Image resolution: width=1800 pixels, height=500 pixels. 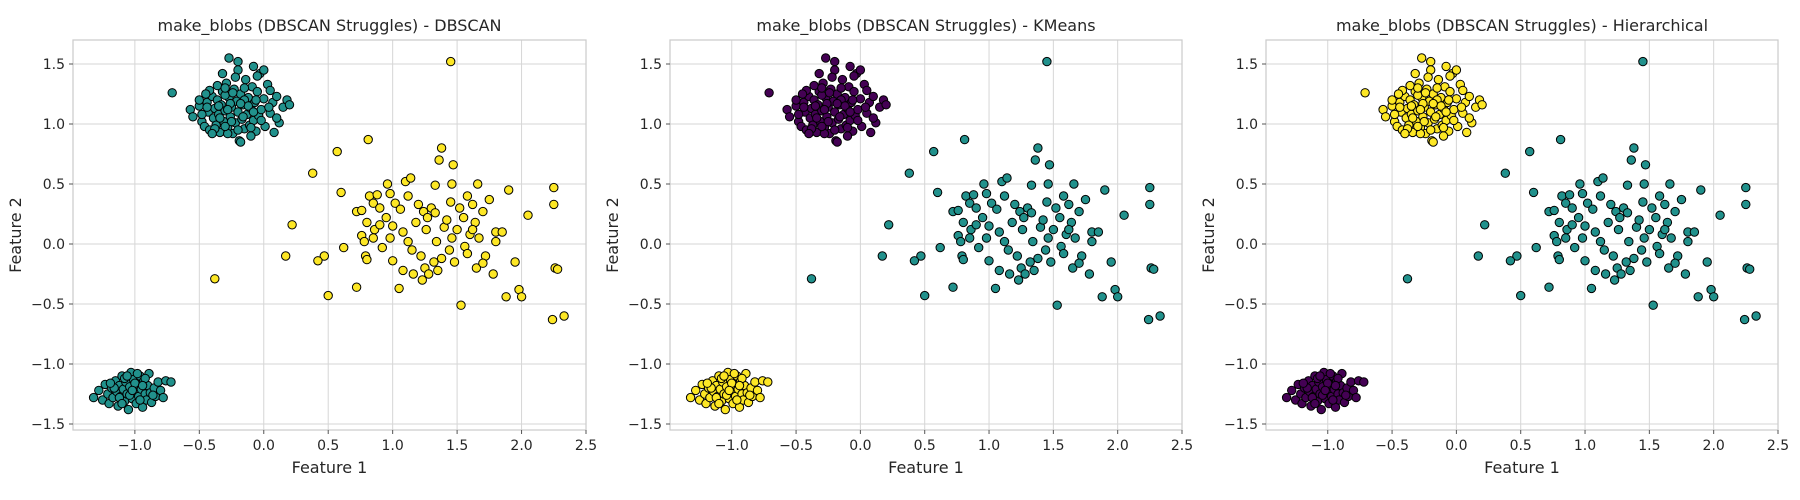 I want to click on y-tick-label: −1.5, so click(x=645, y=425).